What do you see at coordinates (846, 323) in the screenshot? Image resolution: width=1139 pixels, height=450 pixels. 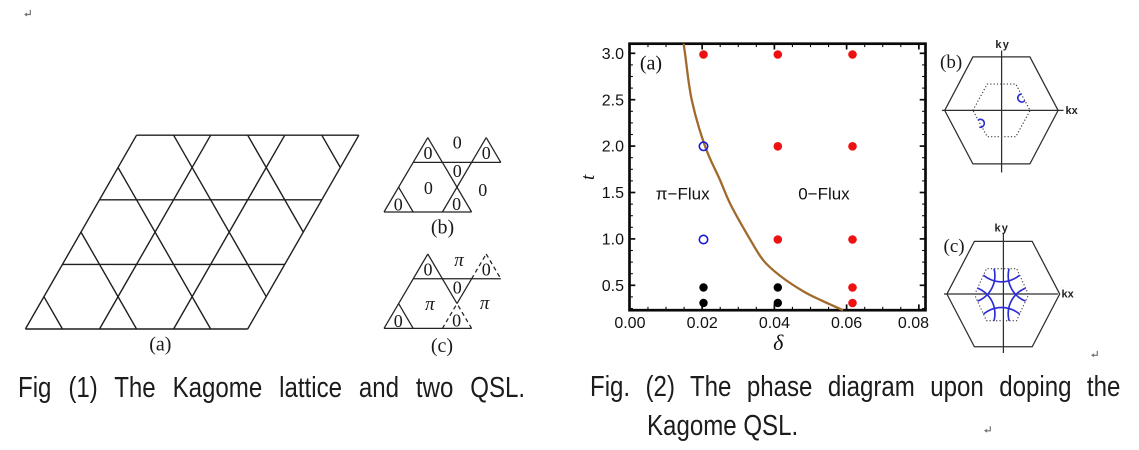 I see `svg-text: 0.06` at bounding box center [846, 323].